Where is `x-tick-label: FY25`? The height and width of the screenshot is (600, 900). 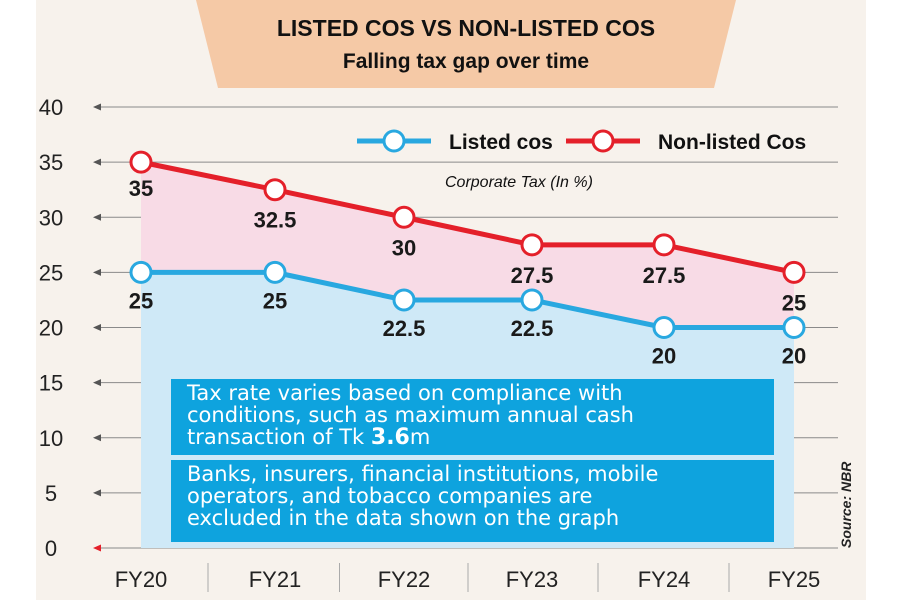
x-tick-label: FY25 is located at coordinates (794, 579).